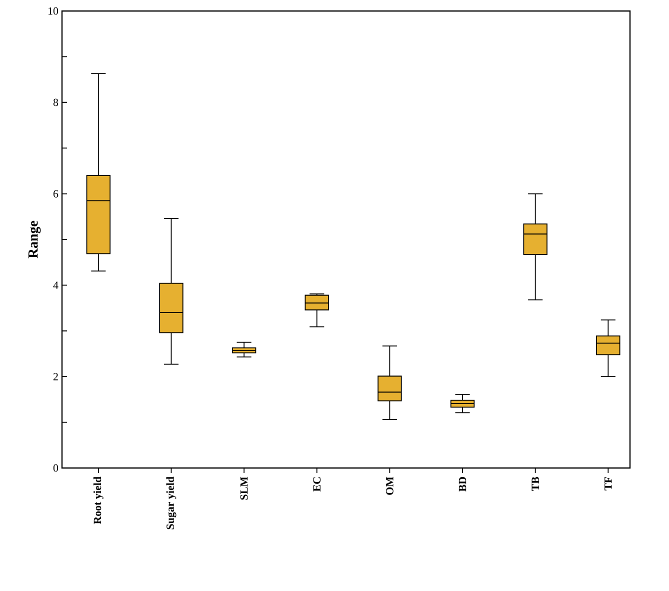  I want to click on y-axis-title: Range, so click(34, 239).